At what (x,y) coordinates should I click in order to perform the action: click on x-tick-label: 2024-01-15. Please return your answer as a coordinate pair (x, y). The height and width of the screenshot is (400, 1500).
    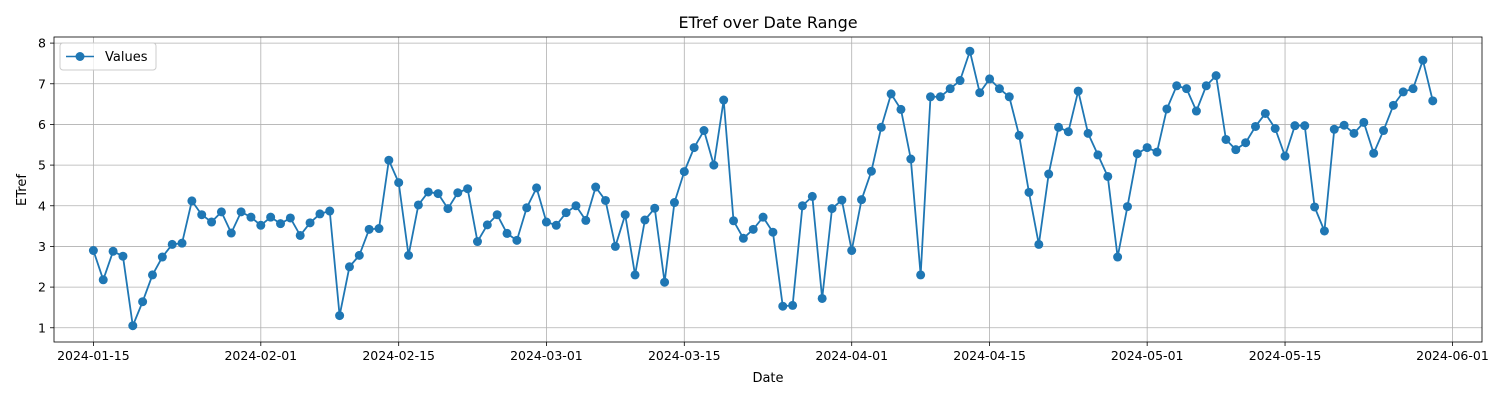
    Looking at the image, I should click on (93, 355).